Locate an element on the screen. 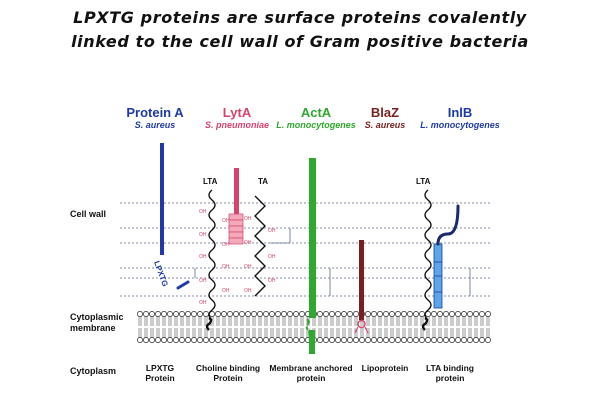 This screenshot has height=406, width=600. label-cytoplasmic: Cytoplasmic is located at coordinates (97, 317).